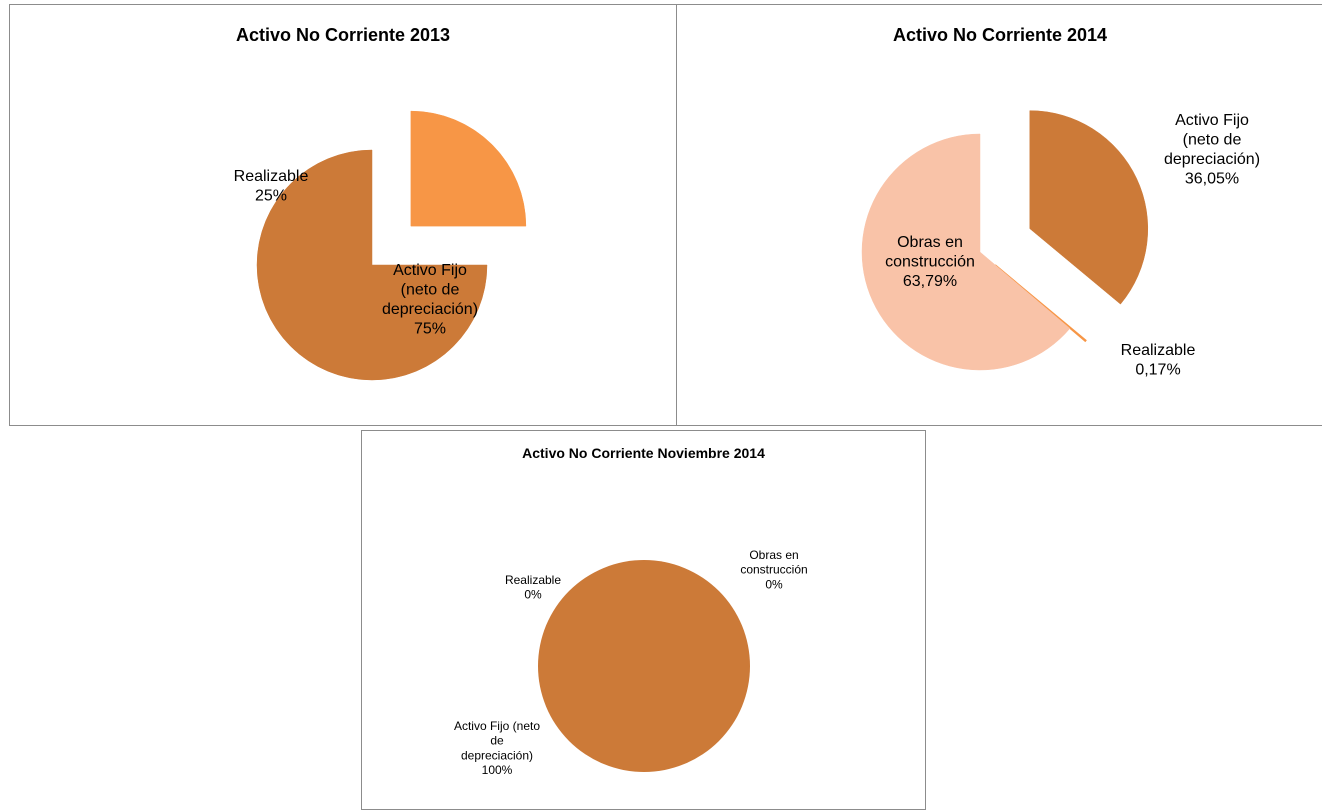 The image size is (1322, 811). What do you see at coordinates (1000, 35) in the screenshot?
I see `chart-title: Activo No Corriente 2014` at bounding box center [1000, 35].